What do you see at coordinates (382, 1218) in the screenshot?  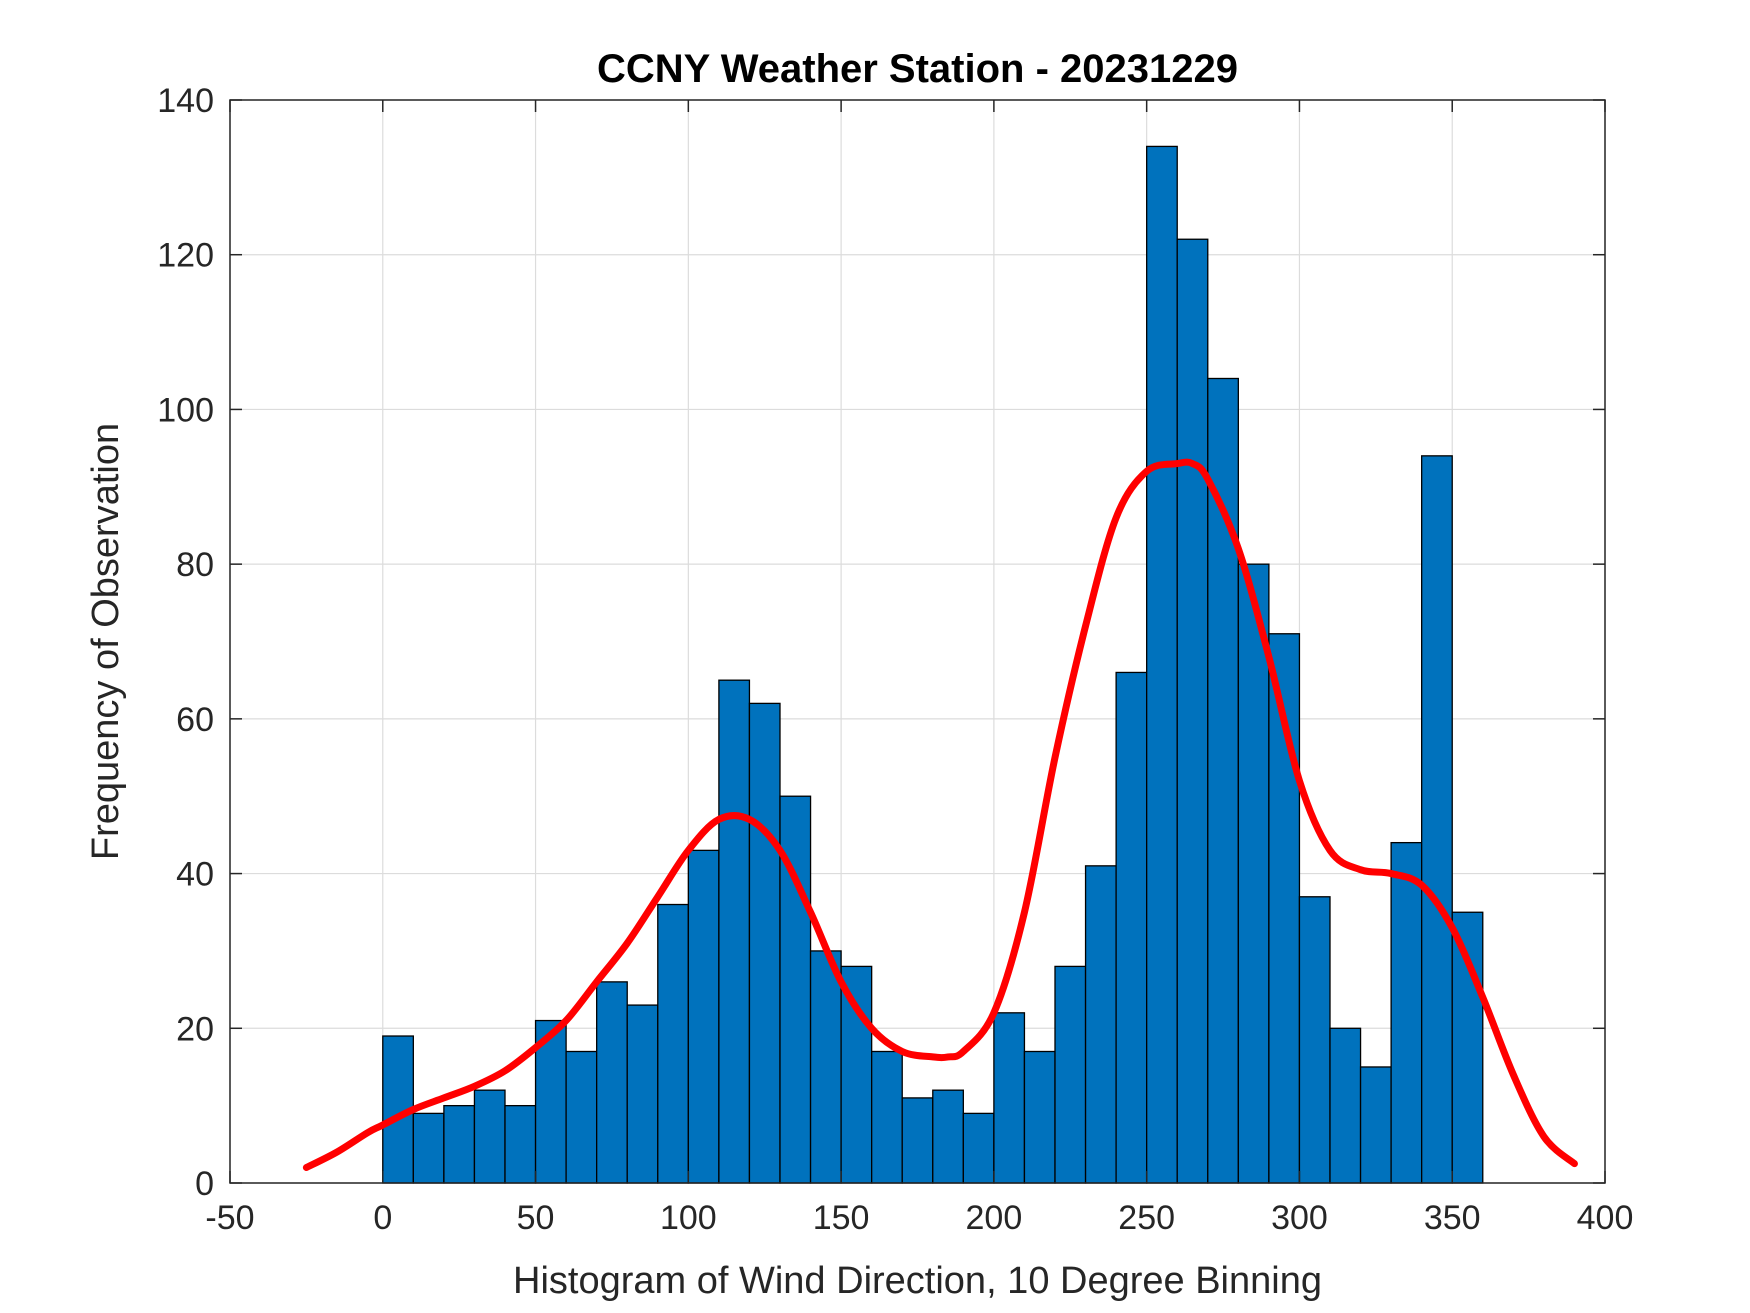 I see `x-tick-label: 0` at bounding box center [382, 1218].